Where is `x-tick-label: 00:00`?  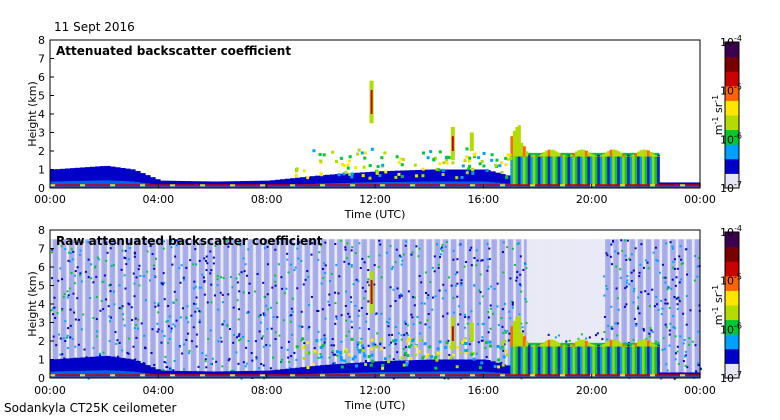
x-tick-label: 00:00 is located at coordinates (50, 199).